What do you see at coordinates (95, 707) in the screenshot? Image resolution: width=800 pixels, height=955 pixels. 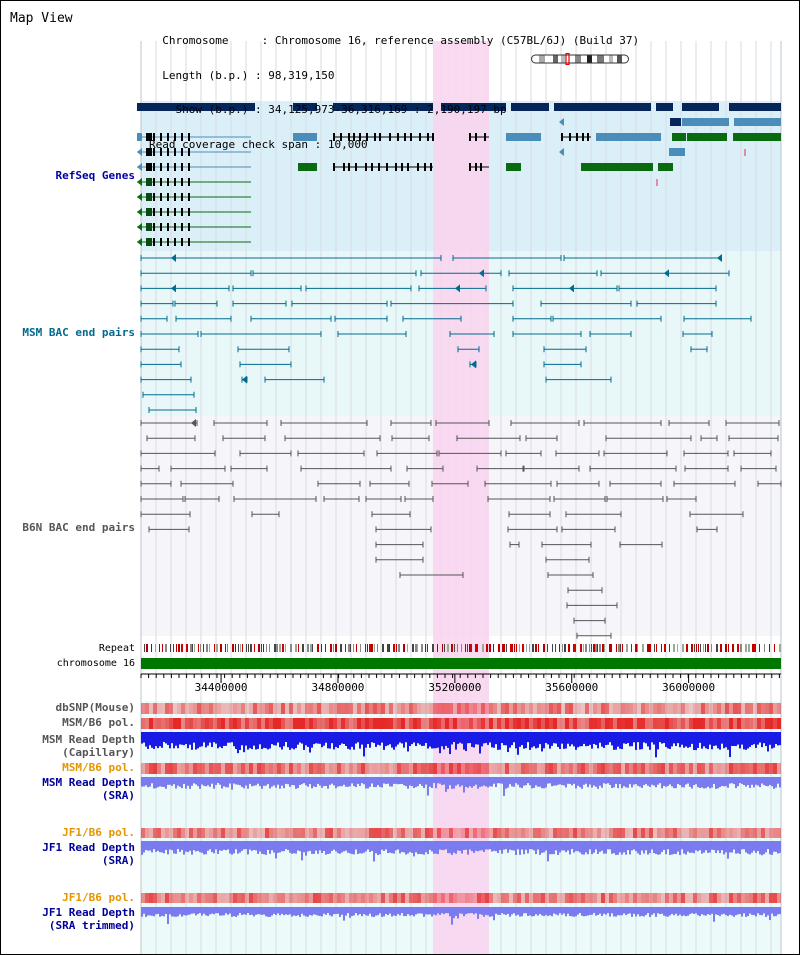 I see `dbsnp-label: dbSNP(Mouse)` at bounding box center [95, 707].